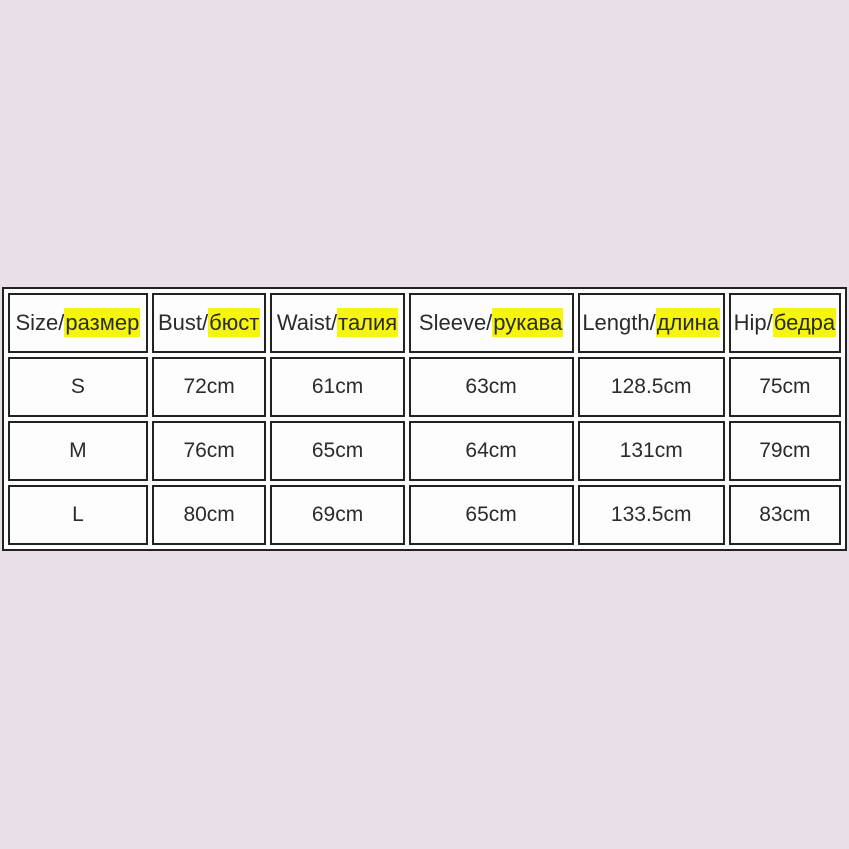  I want to click on bust-value-cell: 76cm, so click(209, 451).